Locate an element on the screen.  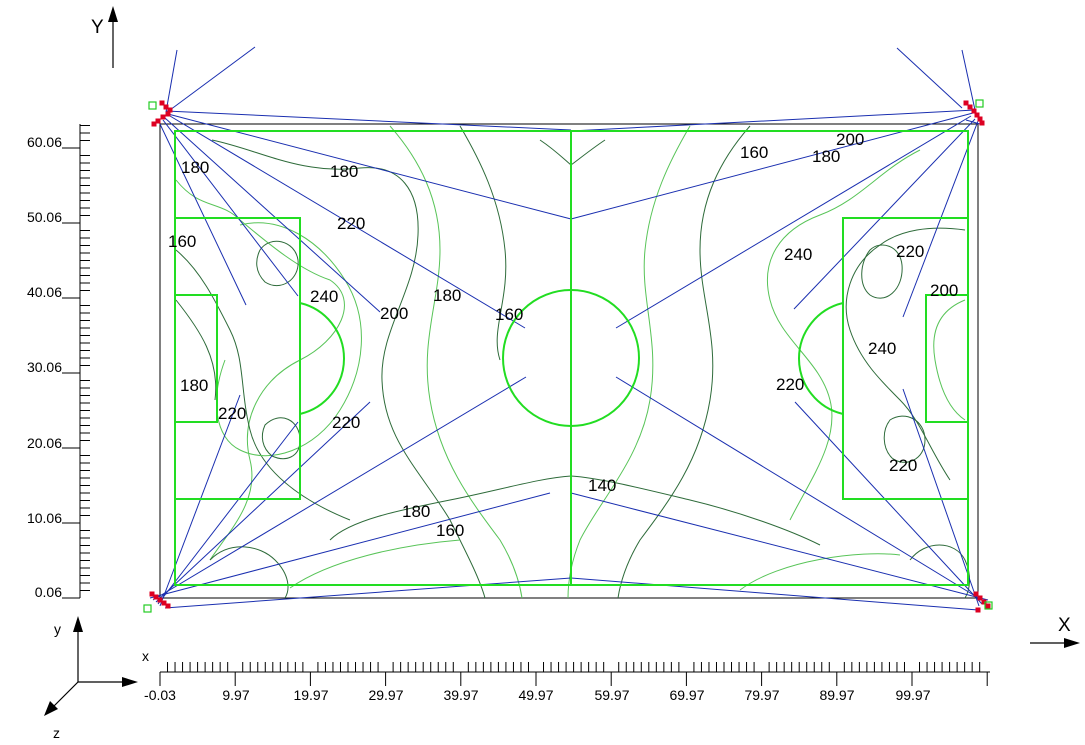
left-penalty-arc is located at coordinates (322, 358).